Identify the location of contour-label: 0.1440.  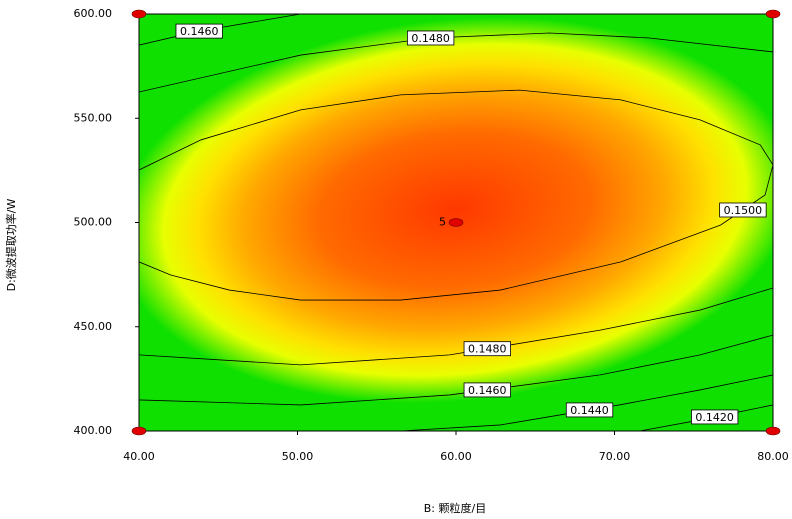
(589, 410).